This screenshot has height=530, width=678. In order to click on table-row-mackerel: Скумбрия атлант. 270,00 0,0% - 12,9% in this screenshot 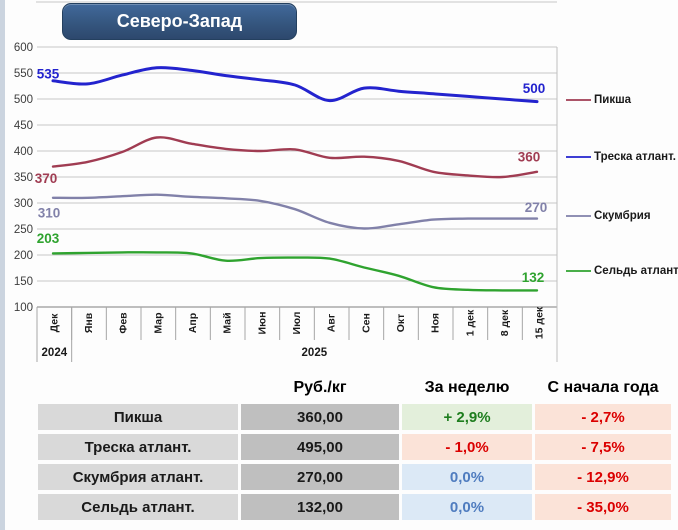, I will do `click(355, 477)`.